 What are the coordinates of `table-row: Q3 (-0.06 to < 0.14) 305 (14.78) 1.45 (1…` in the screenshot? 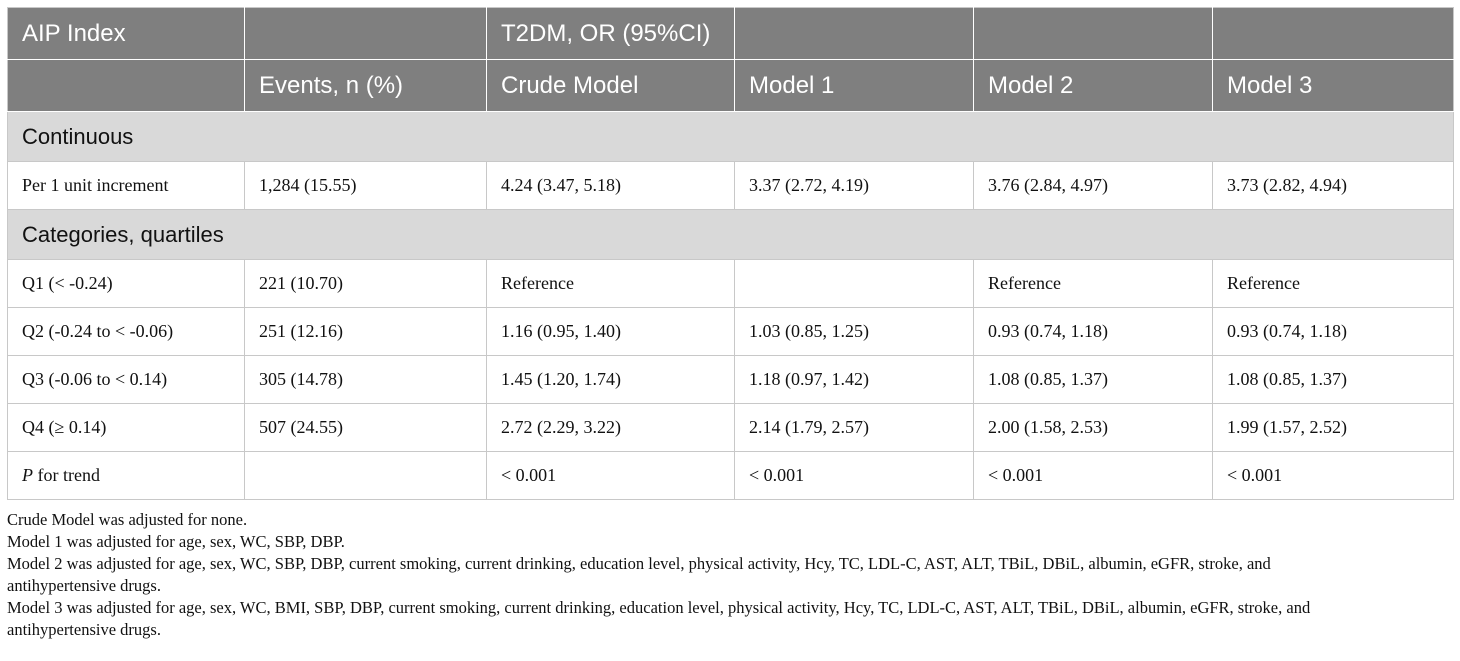 It's located at (730, 379).